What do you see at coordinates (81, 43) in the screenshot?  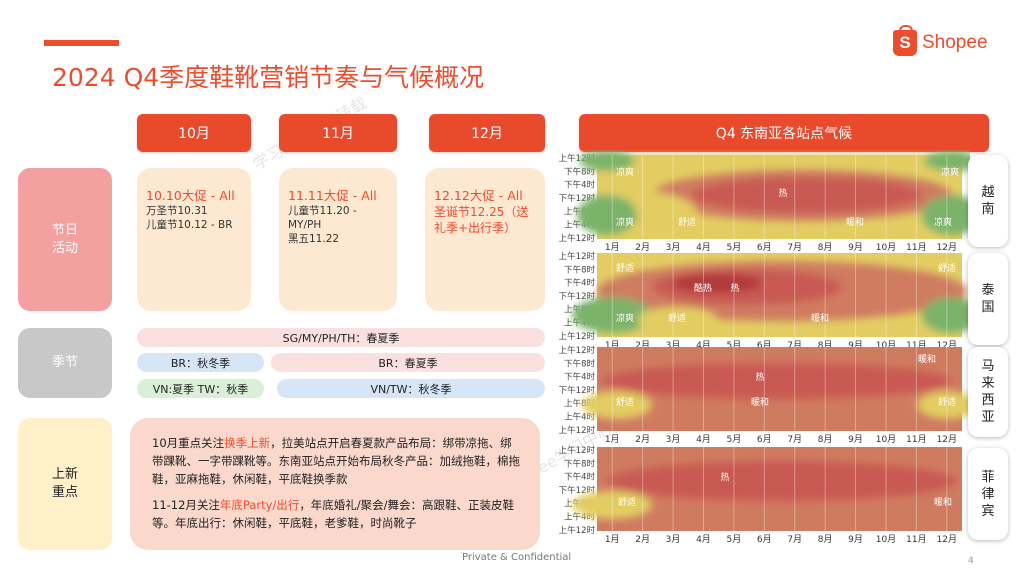 I see `title-accent-bar` at bounding box center [81, 43].